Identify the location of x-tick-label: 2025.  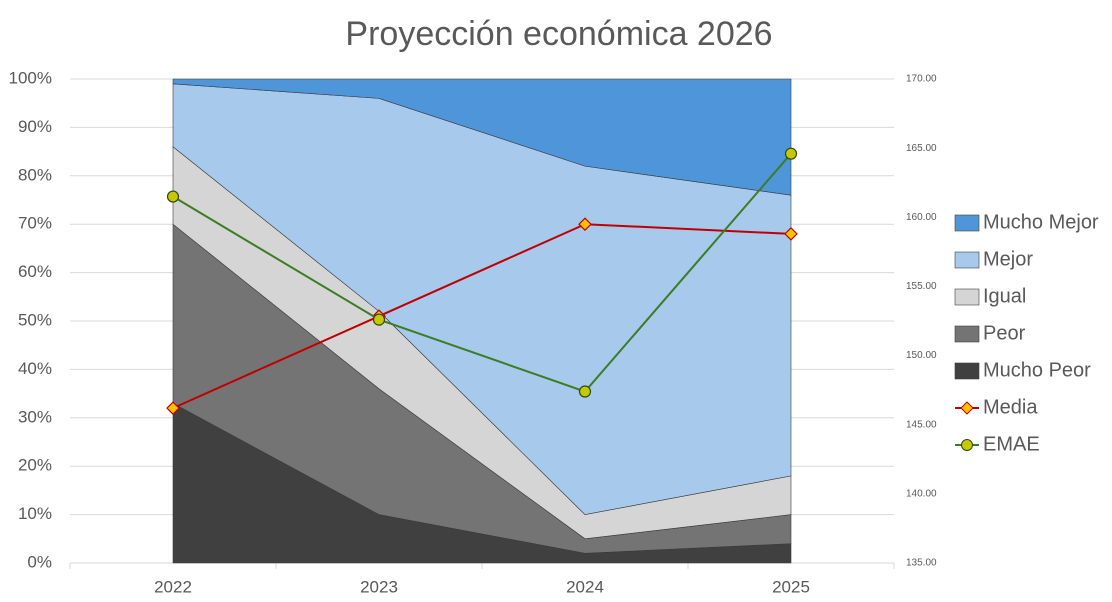
(791, 586).